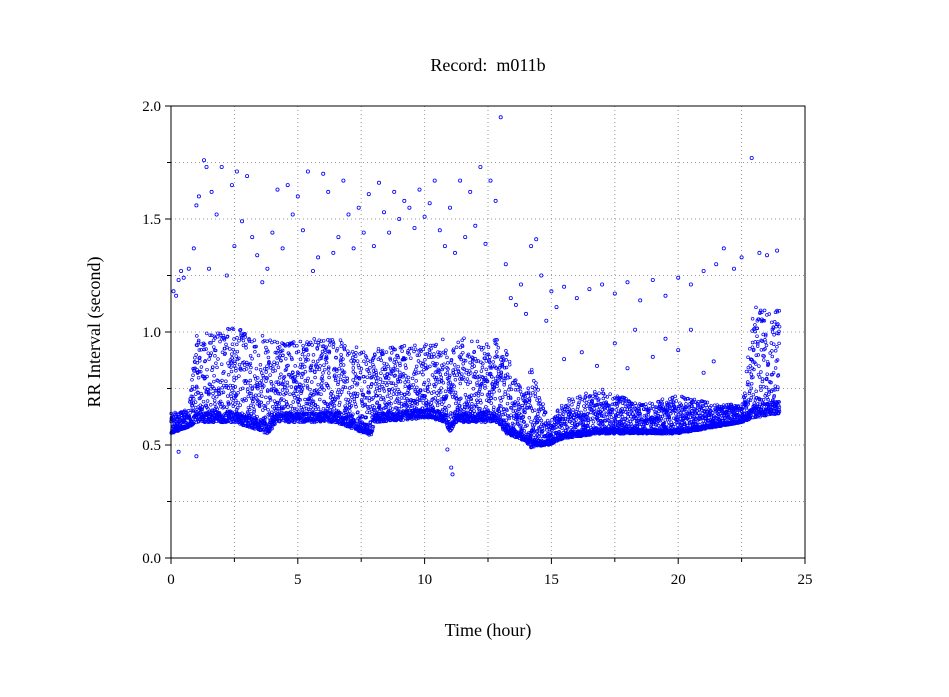  What do you see at coordinates (487, 65) in the screenshot?
I see `chart-title: Record: m011b` at bounding box center [487, 65].